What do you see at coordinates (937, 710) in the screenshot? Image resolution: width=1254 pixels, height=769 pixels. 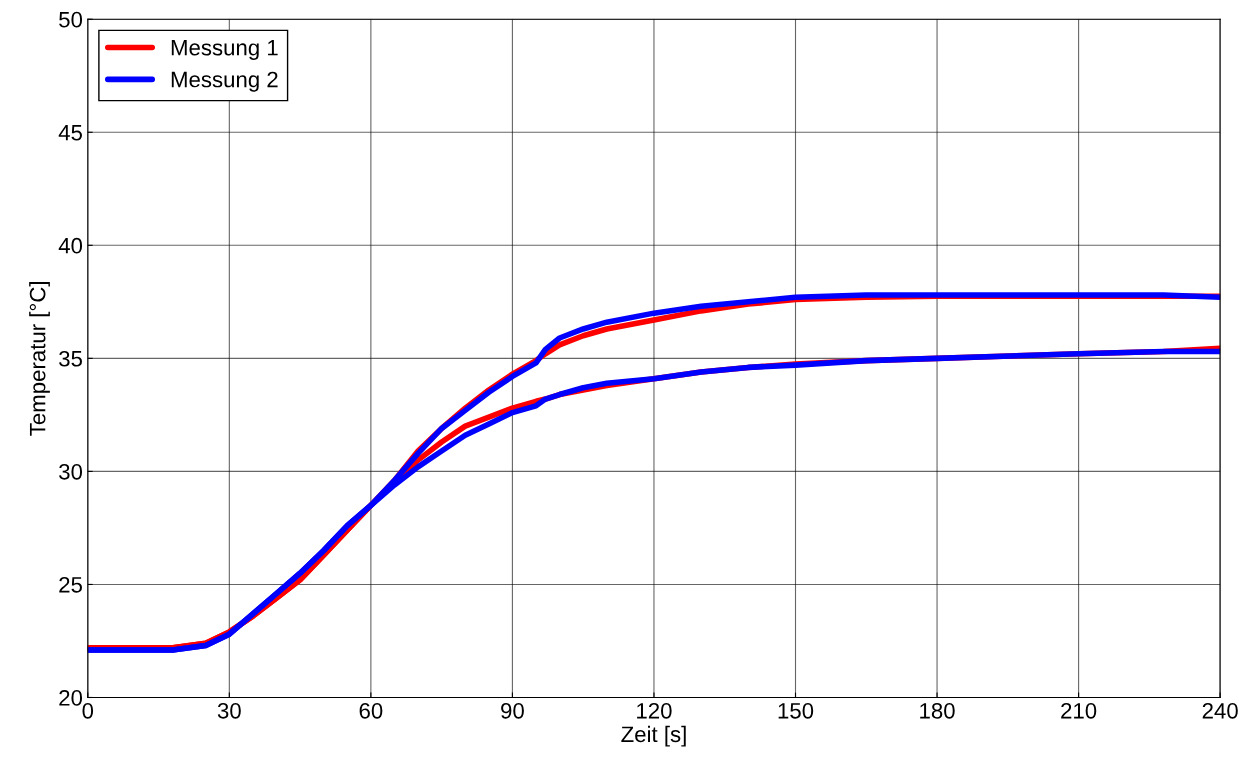 I see `x-tick-label: 180` at bounding box center [937, 710].